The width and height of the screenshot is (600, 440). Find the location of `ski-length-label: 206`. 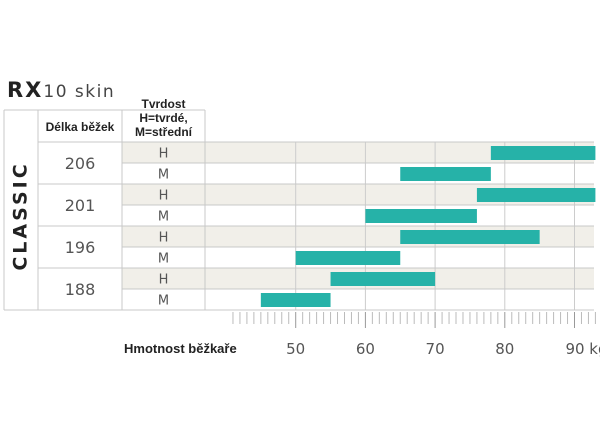

ski-length-label: 206 is located at coordinates (80, 163).